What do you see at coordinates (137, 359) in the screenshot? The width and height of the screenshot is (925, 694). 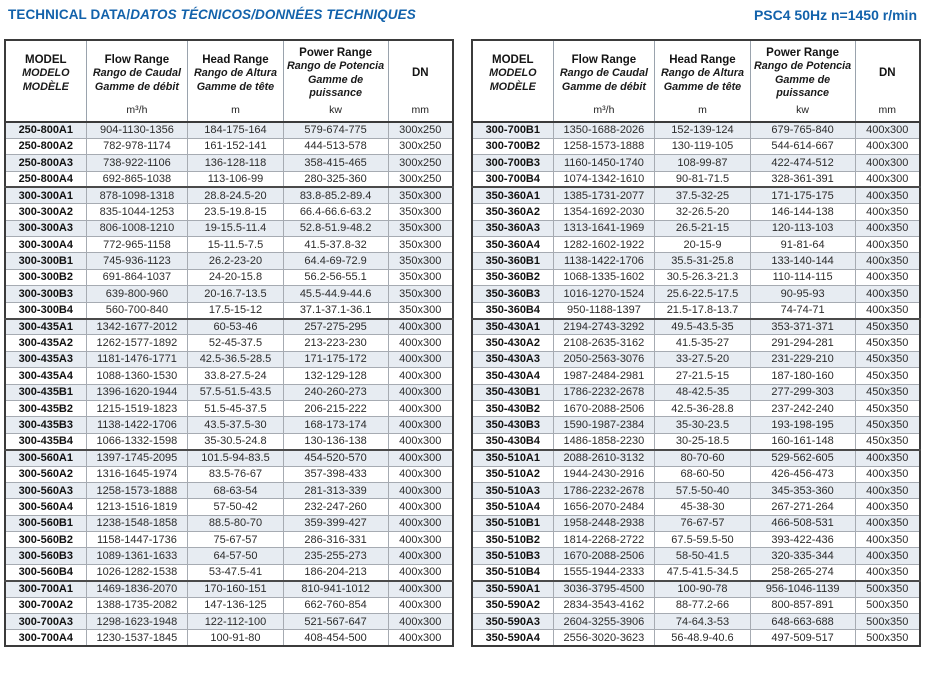 I see `value-cell: 1181-1476-1771` at bounding box center [137, 359].